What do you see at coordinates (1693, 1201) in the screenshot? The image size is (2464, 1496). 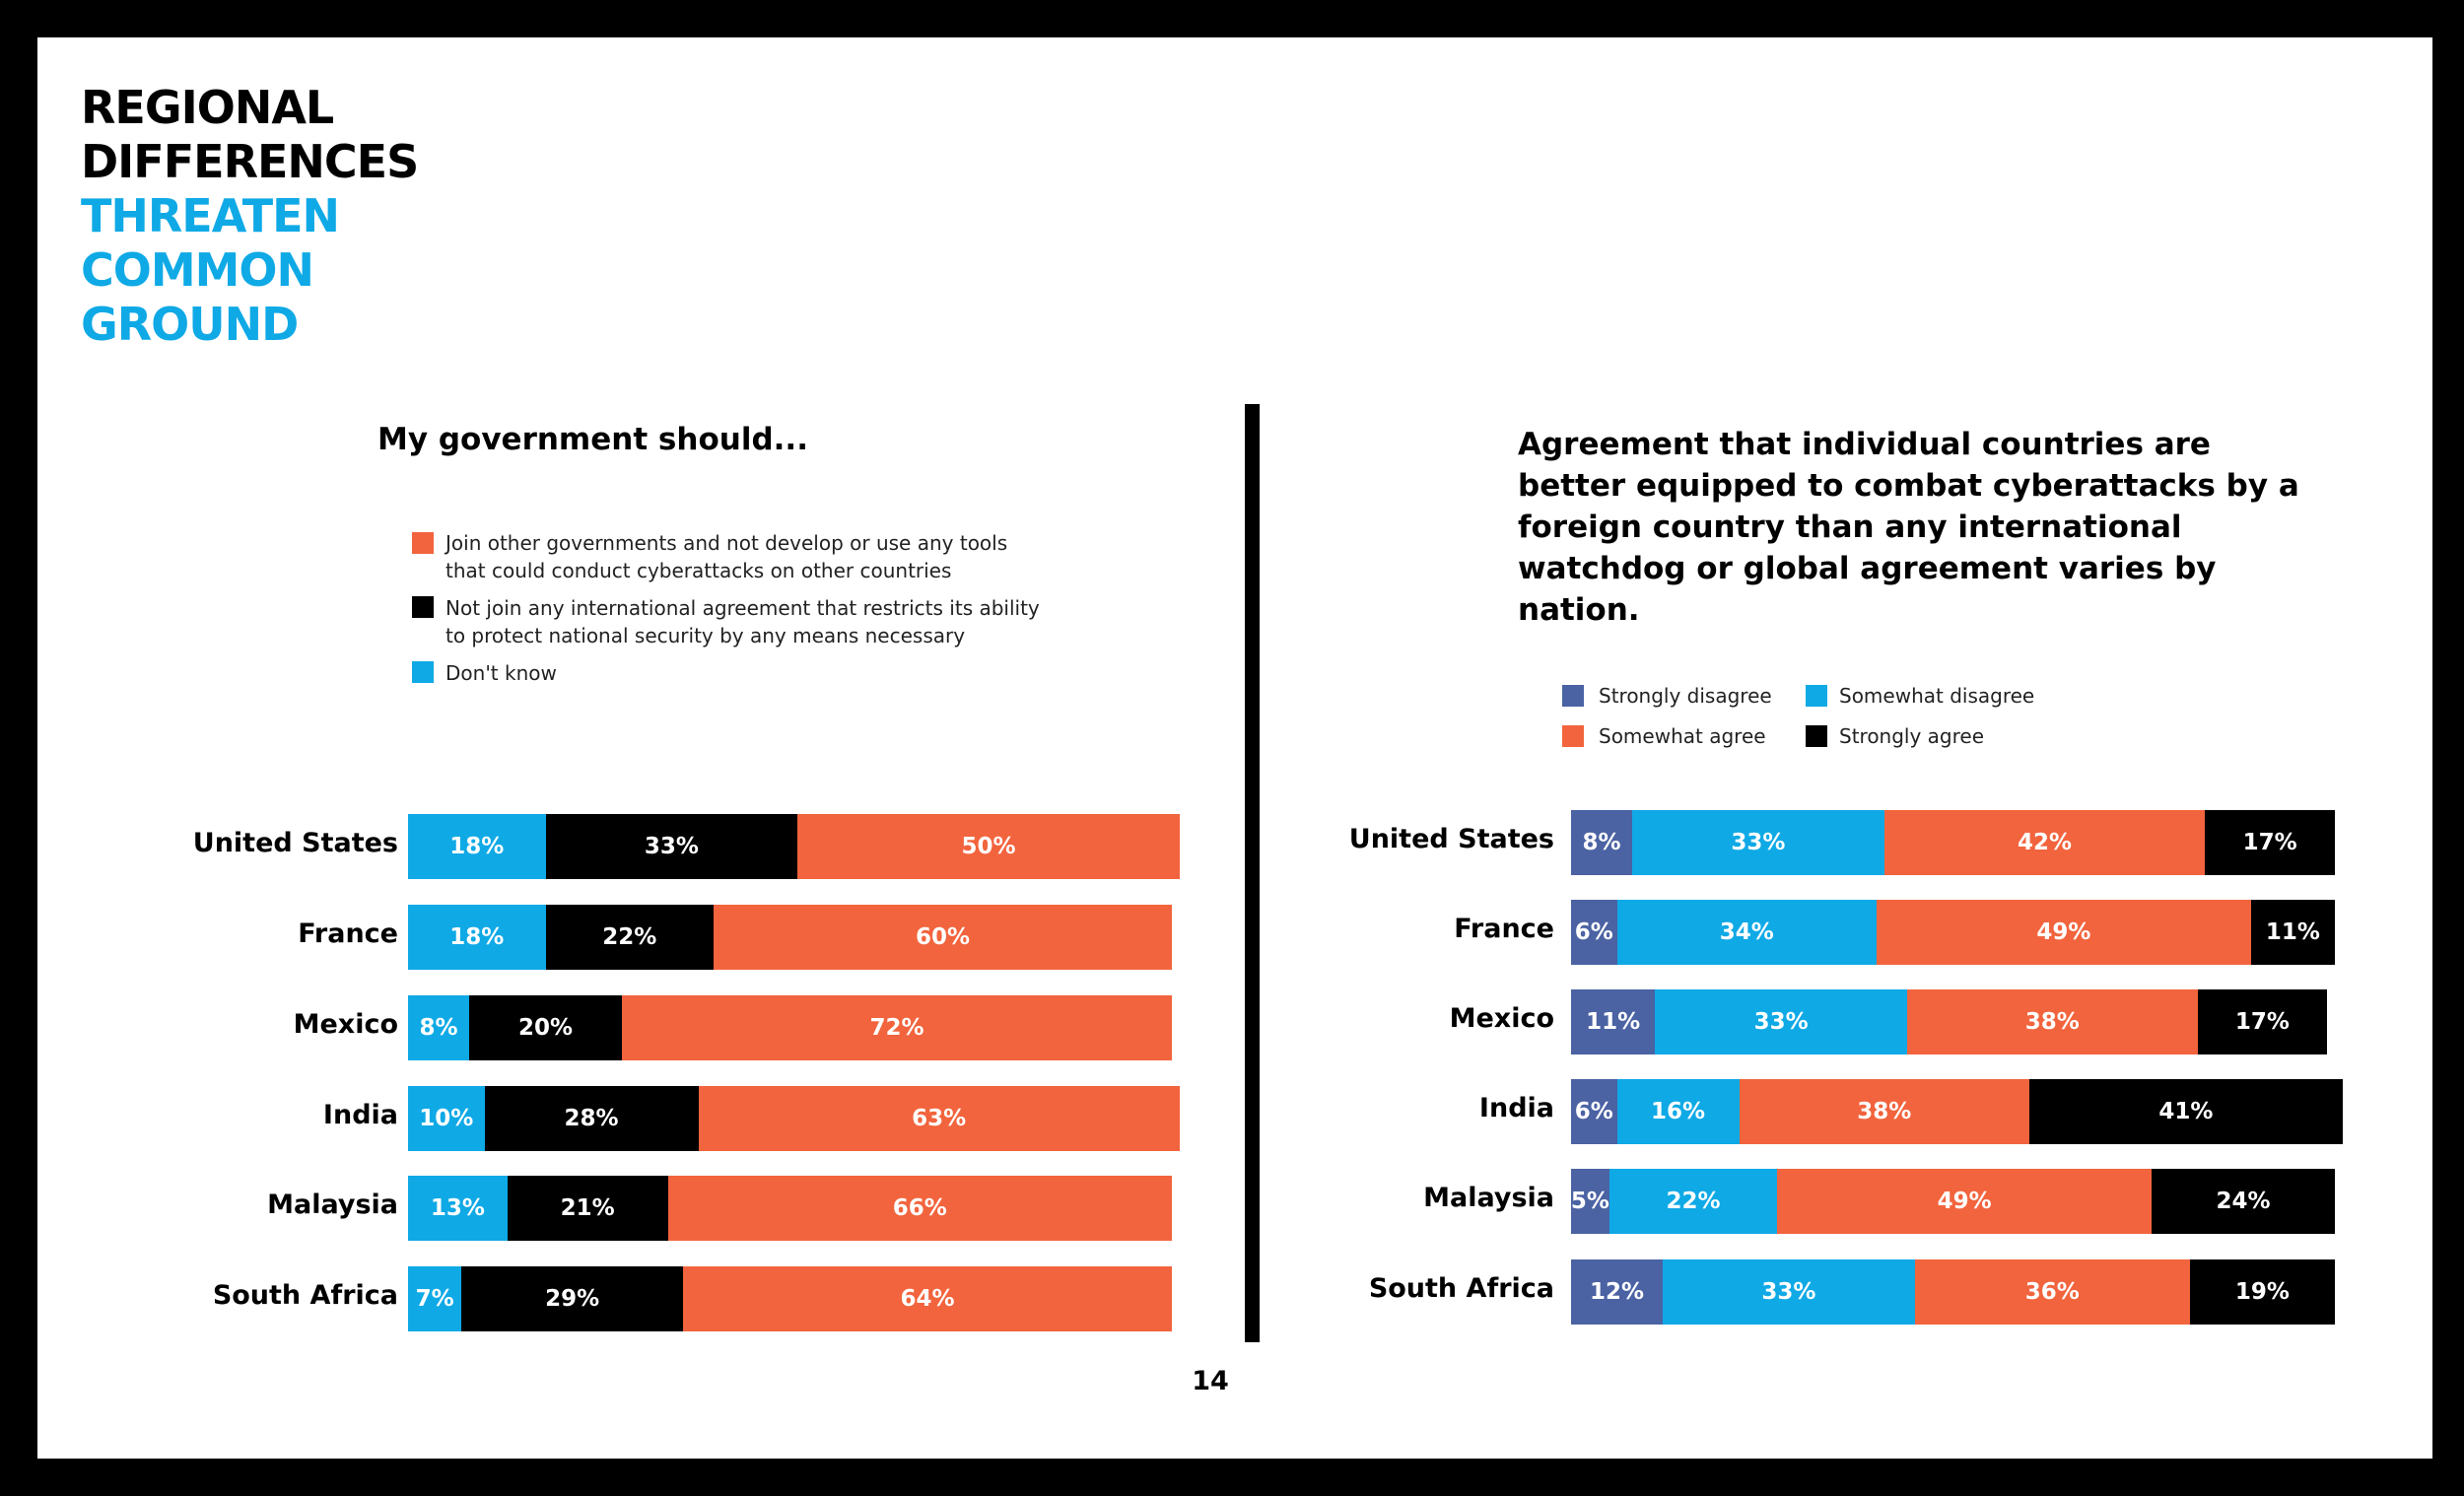 I see `right-data-label: 22%` at bounding box center [1693, 1201].